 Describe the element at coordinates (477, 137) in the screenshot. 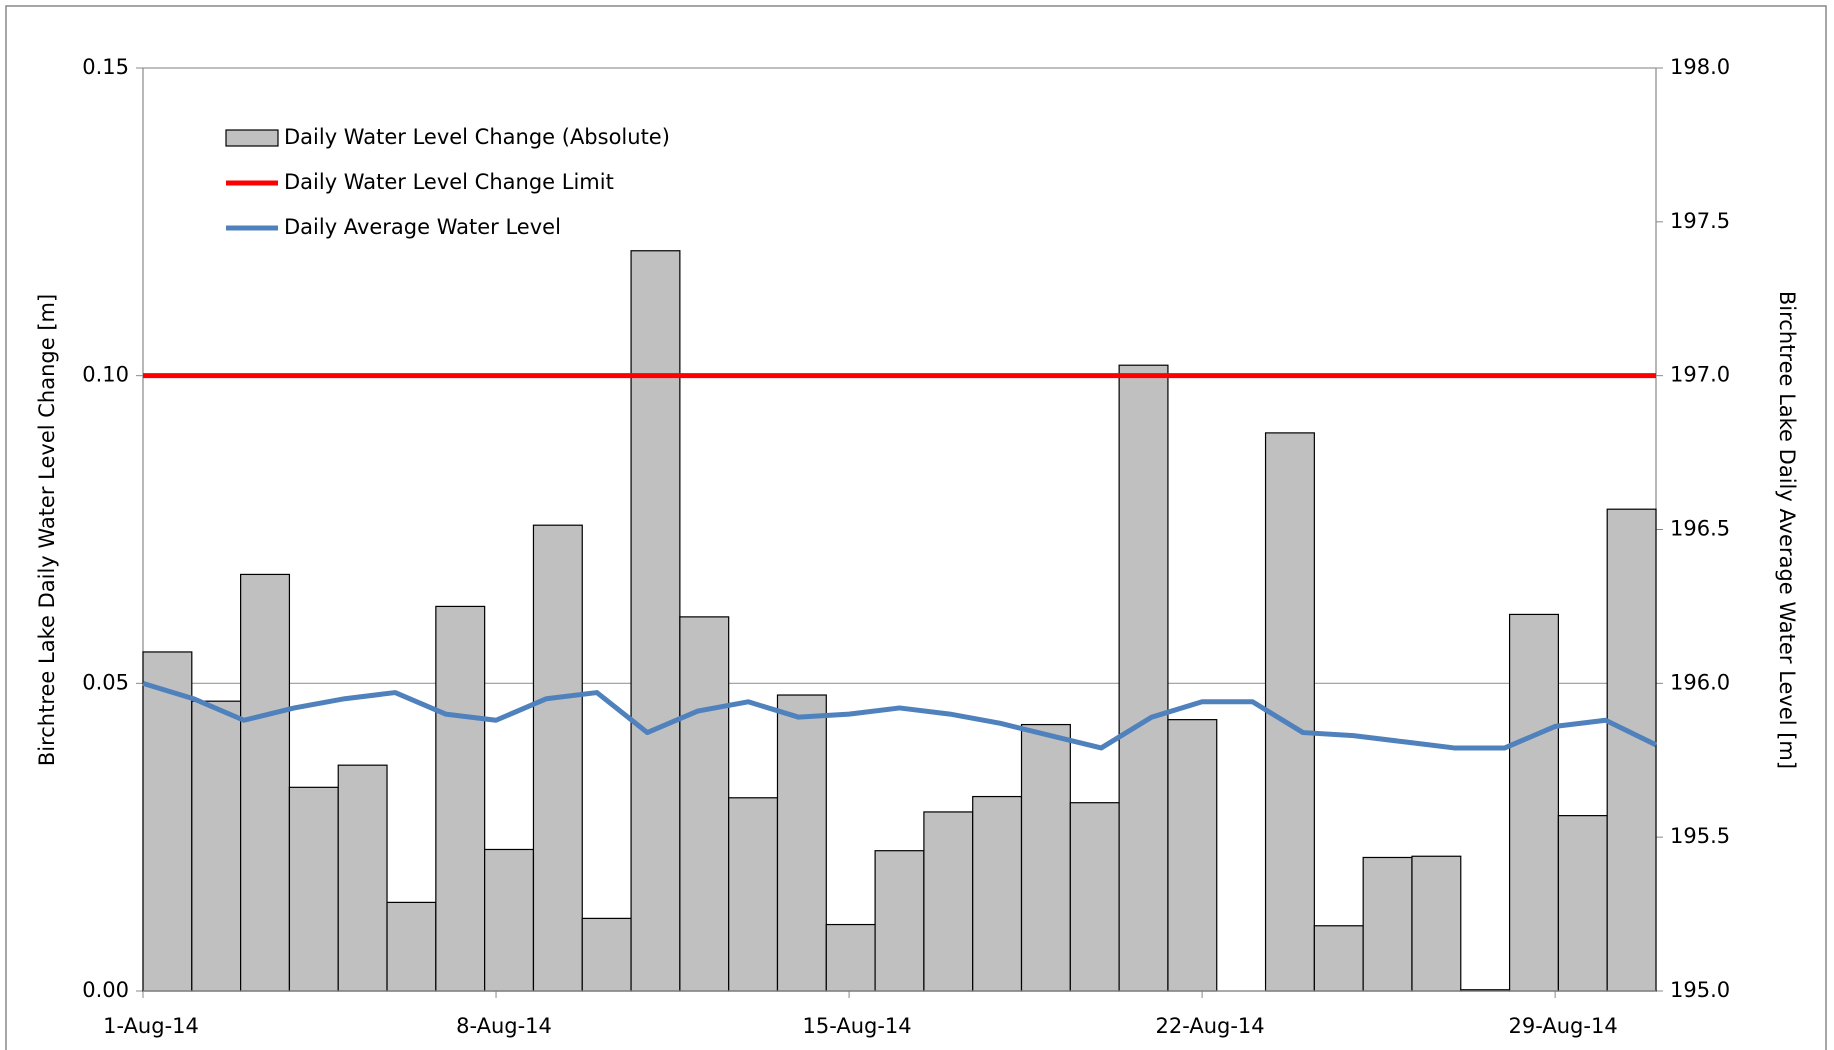

I see `legend-label: Daily Water Level Change (Absolute)` at that location.